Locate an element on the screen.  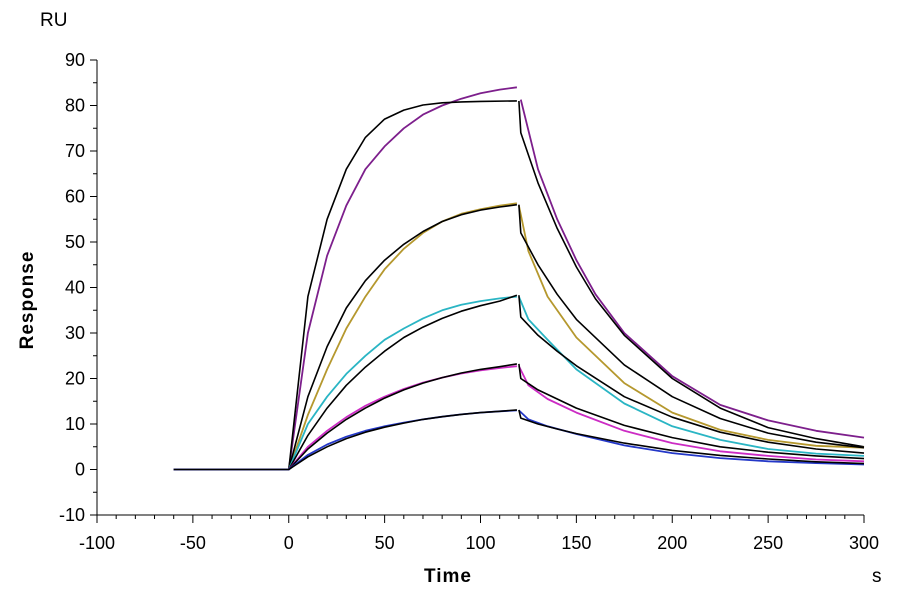
series-4-data-association-line is located at coordinates (345, 383).